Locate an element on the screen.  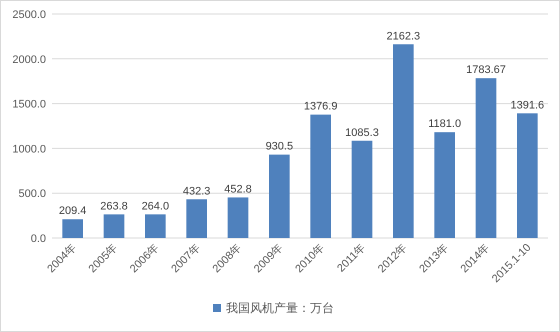
y-tick-label: 1500.0 is located at coordinates (29, 104).